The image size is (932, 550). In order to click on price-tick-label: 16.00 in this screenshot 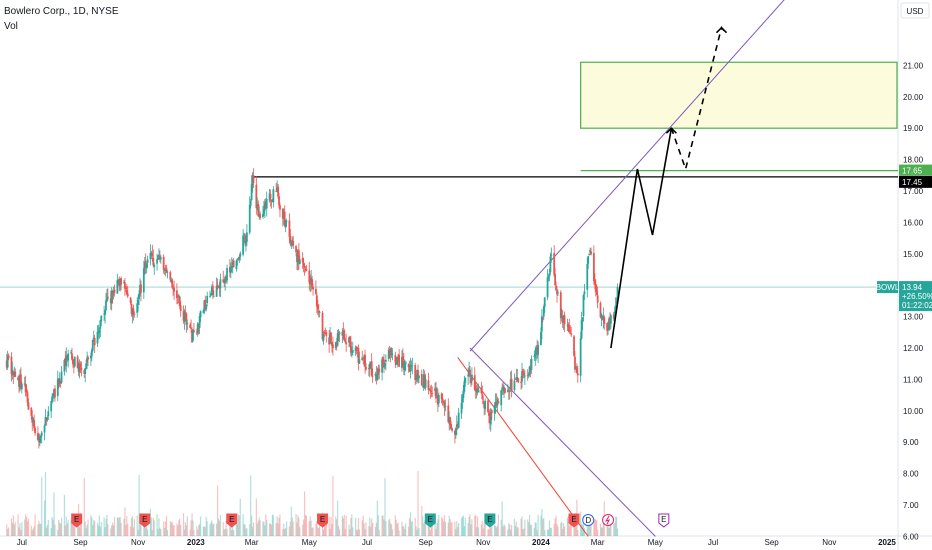, I will do `click(913, 222)`.